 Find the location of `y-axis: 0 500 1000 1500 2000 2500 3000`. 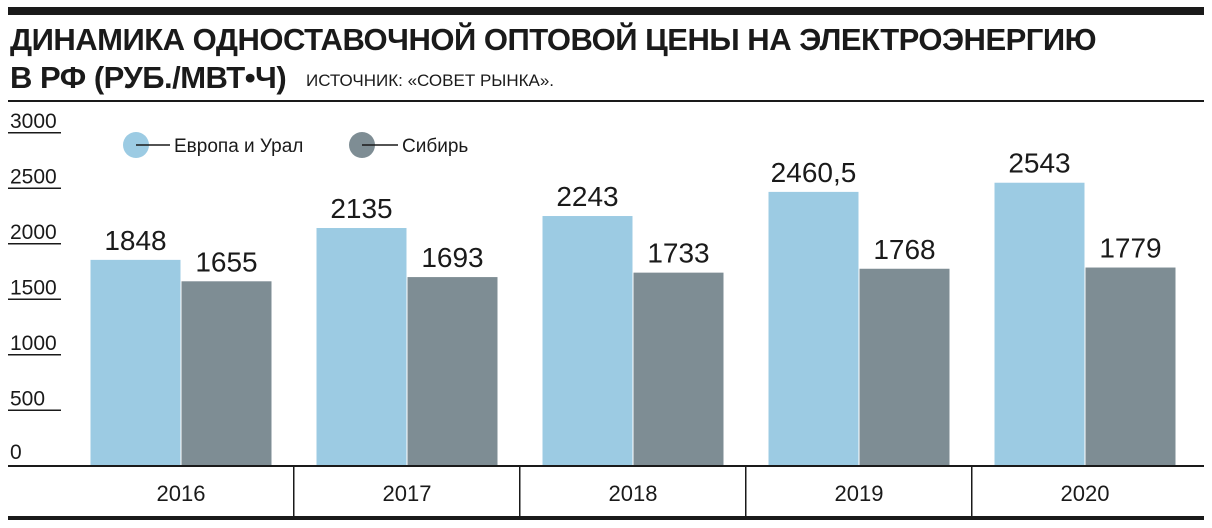

y-axis: 0 500 1000 1500 2000 2500 3000 is located at coordinates (34, 287).